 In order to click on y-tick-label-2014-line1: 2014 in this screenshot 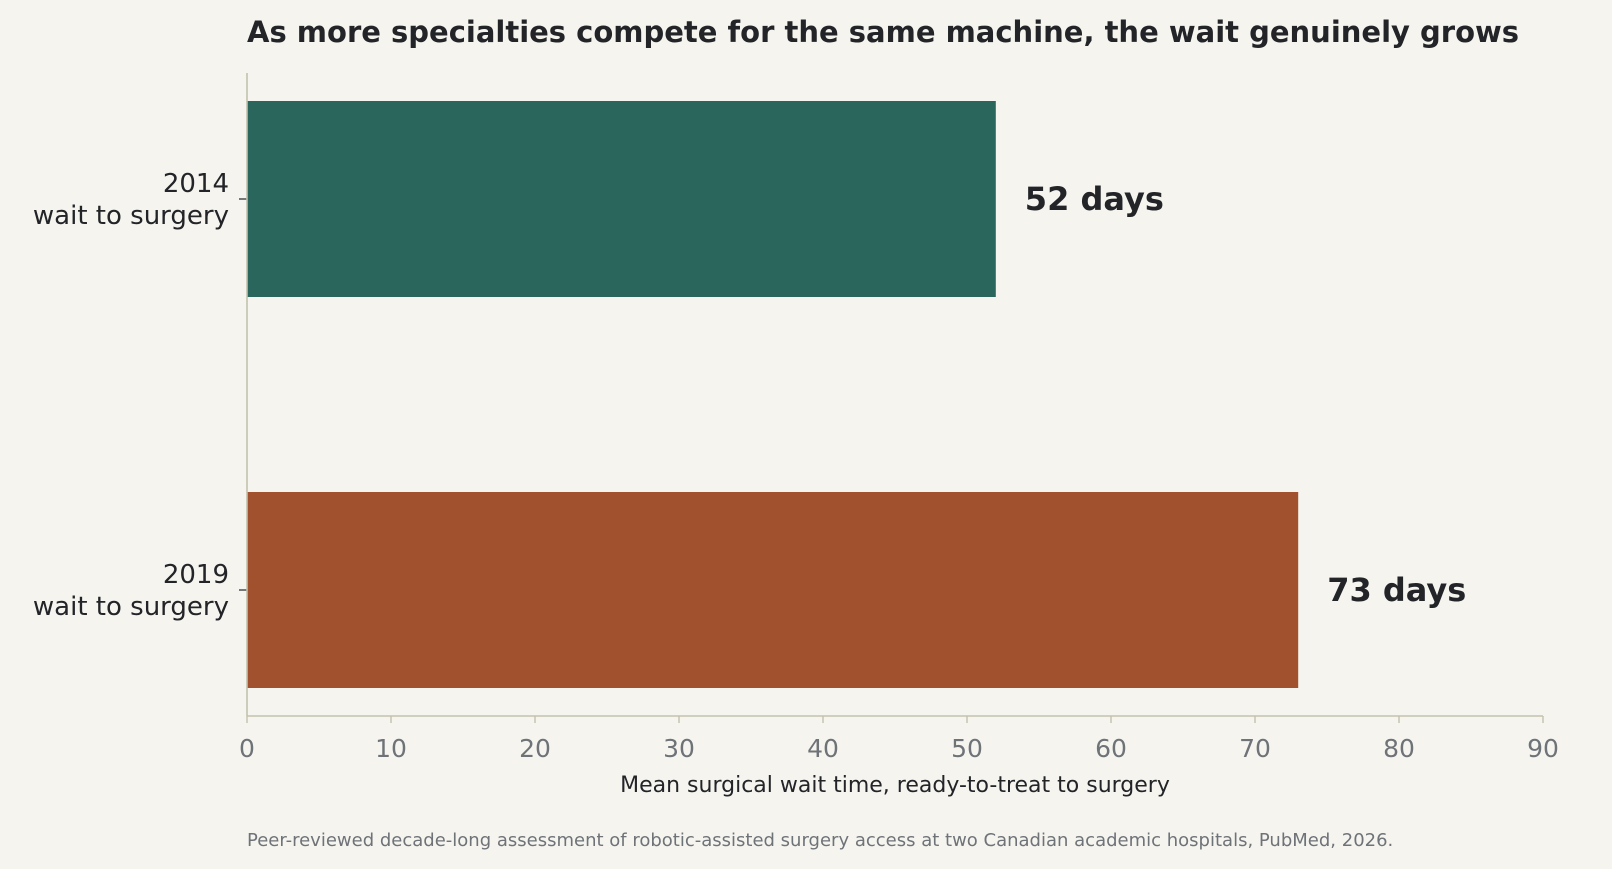, I will do `click(196, 184)`.